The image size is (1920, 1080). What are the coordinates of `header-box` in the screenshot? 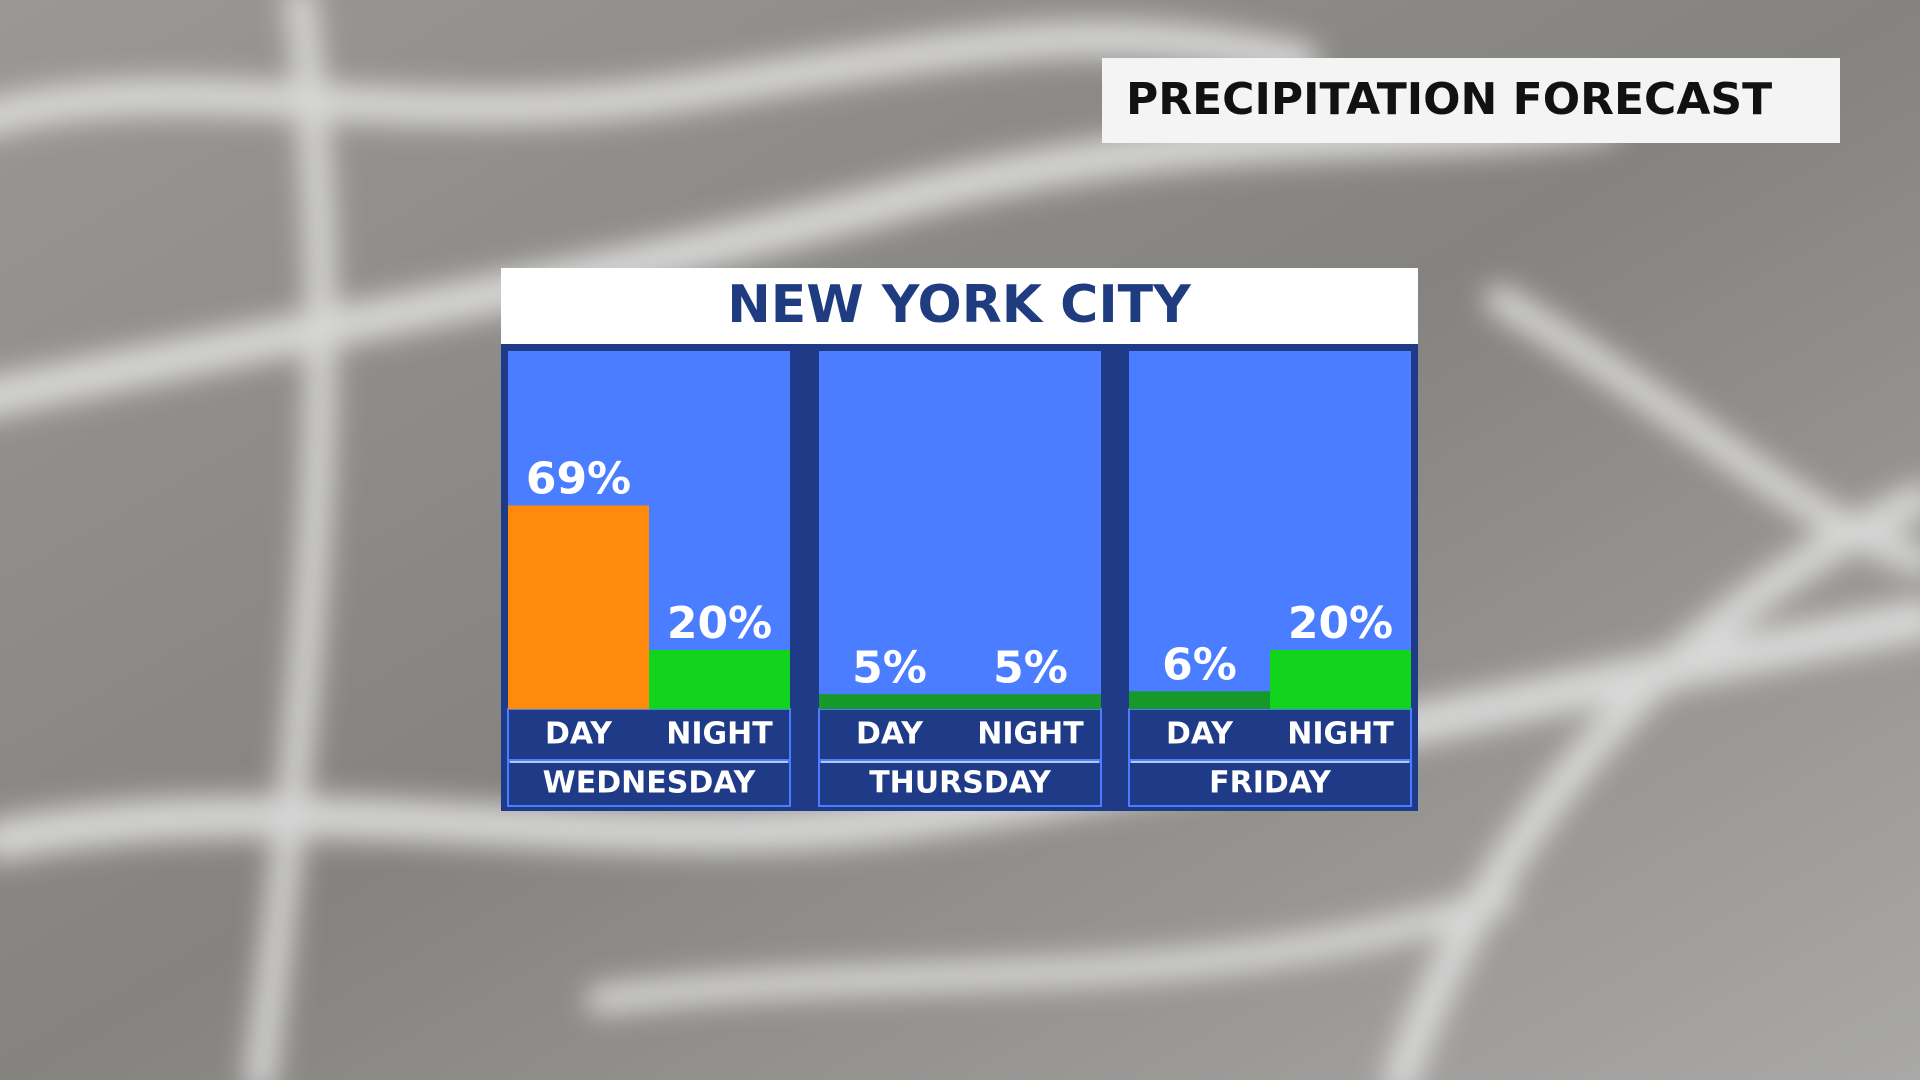 It's located at (1471, 100).